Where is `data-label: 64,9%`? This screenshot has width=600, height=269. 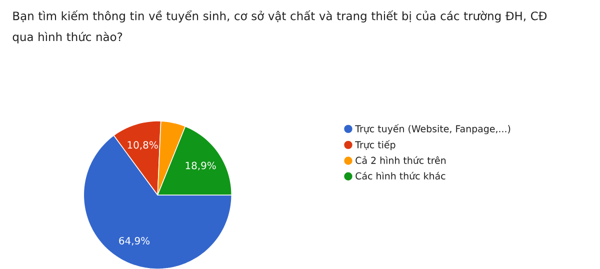
data-label: 64,9% is located at coordinates (134, 241).